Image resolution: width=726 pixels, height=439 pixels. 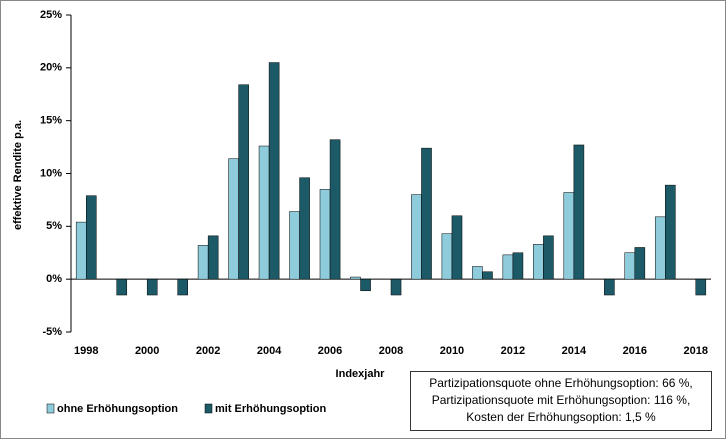 What do you see at coordinates (54, 279) in the screenshot?
I see `y-tick-label: 0%` at bounding box center [54, 279].